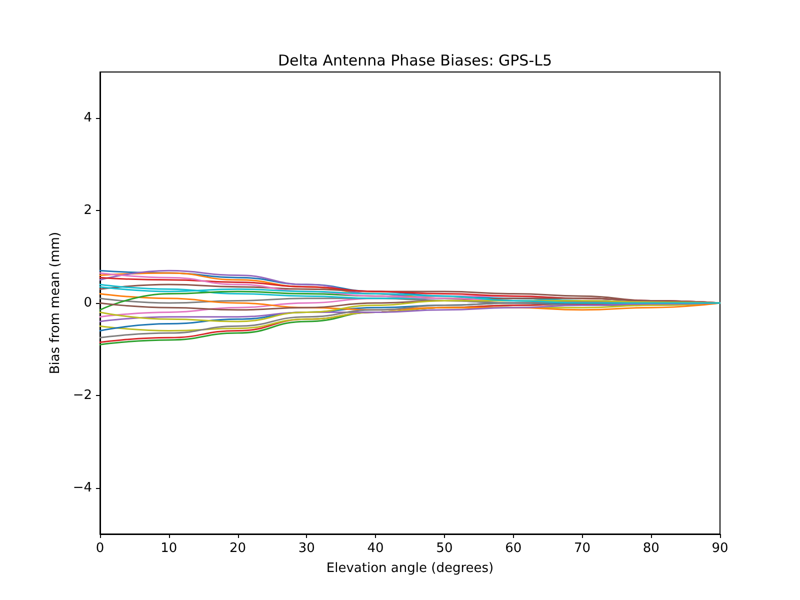 Image resolution: width=800 pixels, height=600 pixels. I want to click on x-tick-label: 20, so click(238, 548).